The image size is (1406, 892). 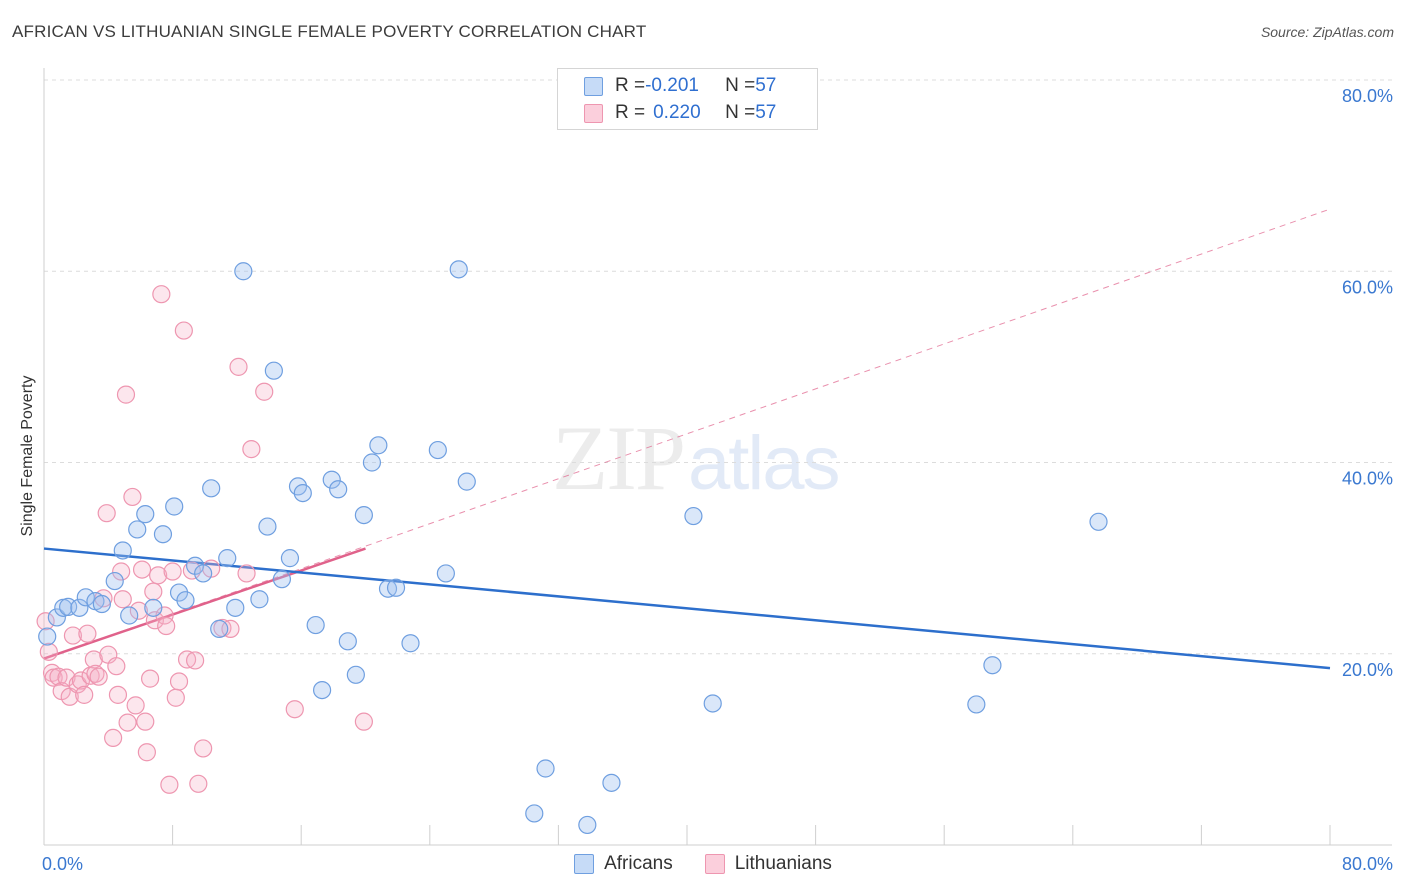 What do you see at coordinates (703, 864) in the screenshot?
I see `series-legend: Africans Lithuanians` at bounding box center [703, 864].